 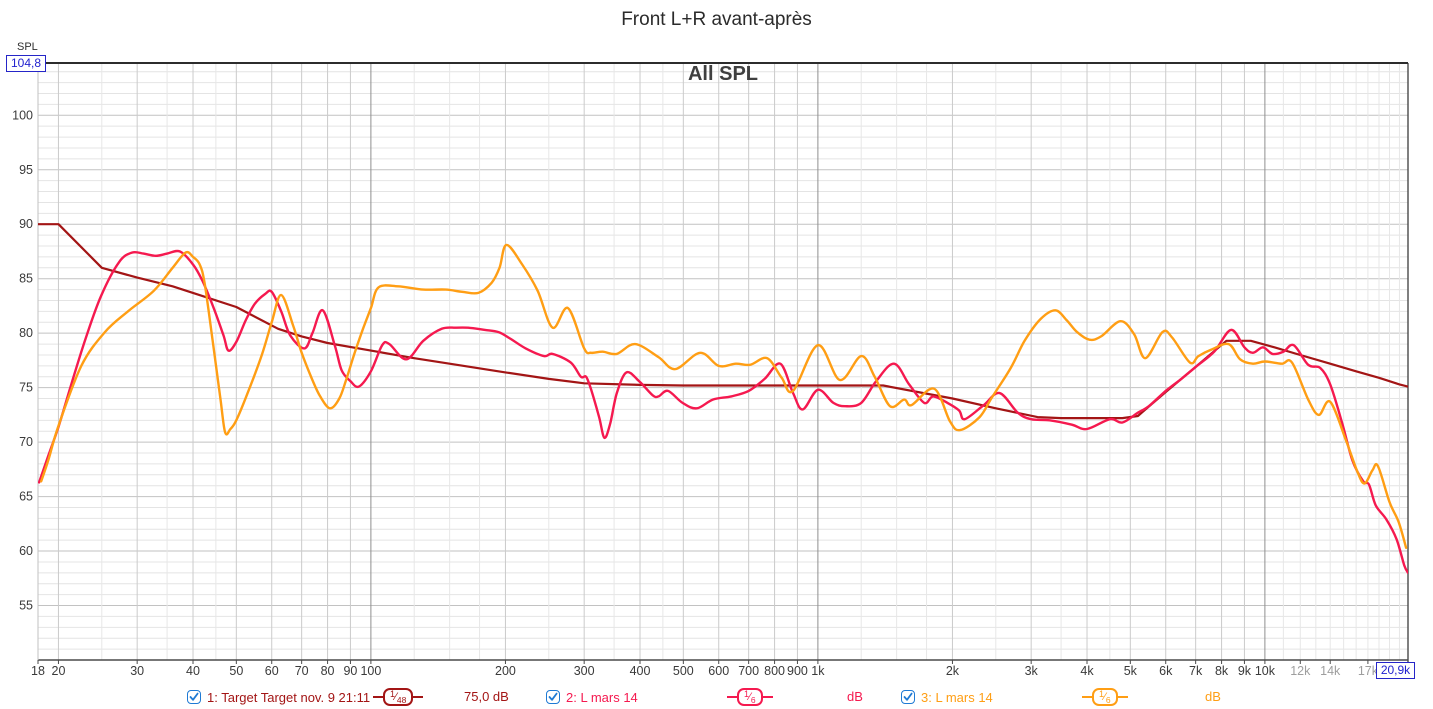 I want to click on x-tick-label: 17k, so click(x=1368, y=671).